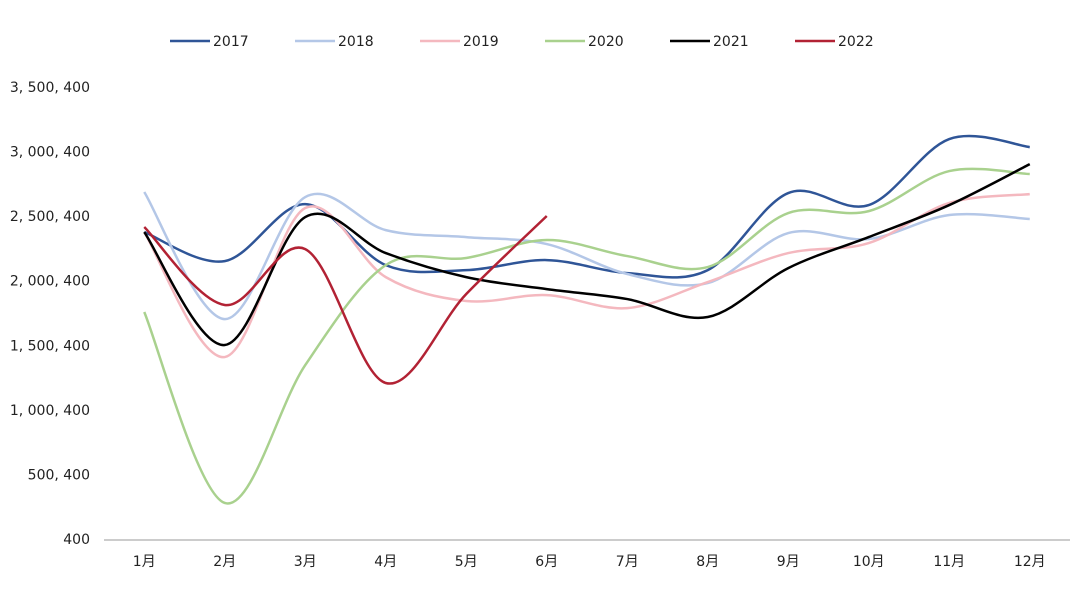 Image resolution: width=1080 pixels, height=603 pixels. I want to click on legend-label: 2020, so click(606, 42).